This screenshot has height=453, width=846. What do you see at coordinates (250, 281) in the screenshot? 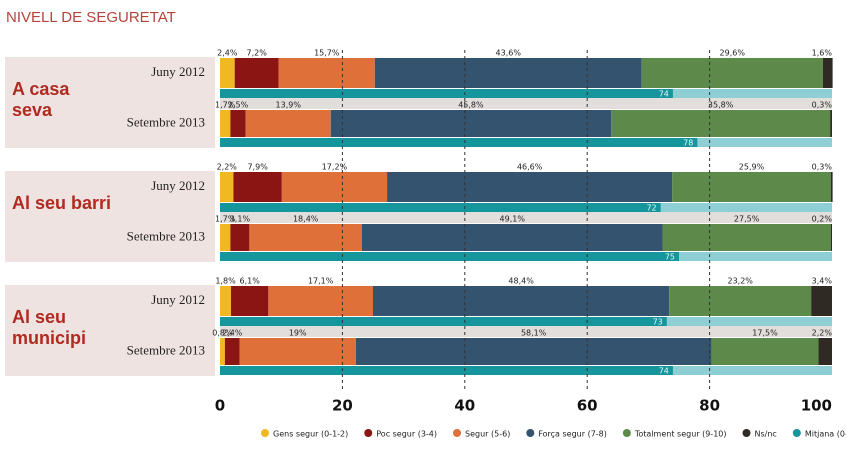
I see `value-label: 6,1%` at bounding box center [250, 281].